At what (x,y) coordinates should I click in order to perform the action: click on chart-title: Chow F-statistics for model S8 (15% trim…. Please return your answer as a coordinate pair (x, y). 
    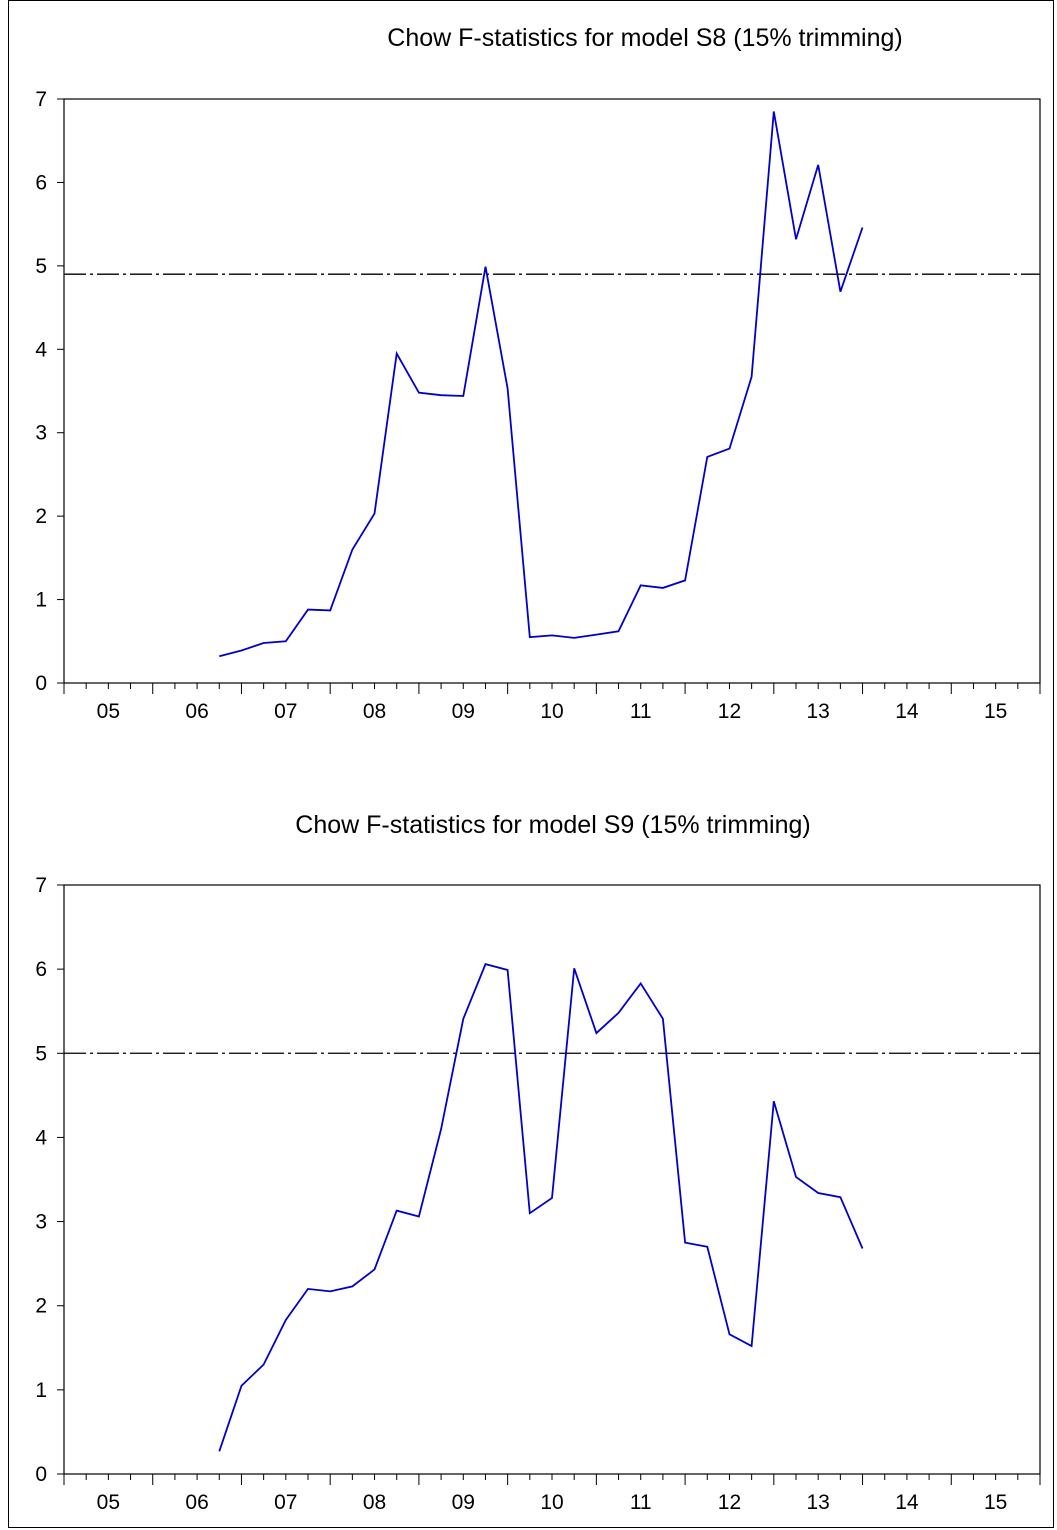
    Looking at the image, I should click on (644, 38).